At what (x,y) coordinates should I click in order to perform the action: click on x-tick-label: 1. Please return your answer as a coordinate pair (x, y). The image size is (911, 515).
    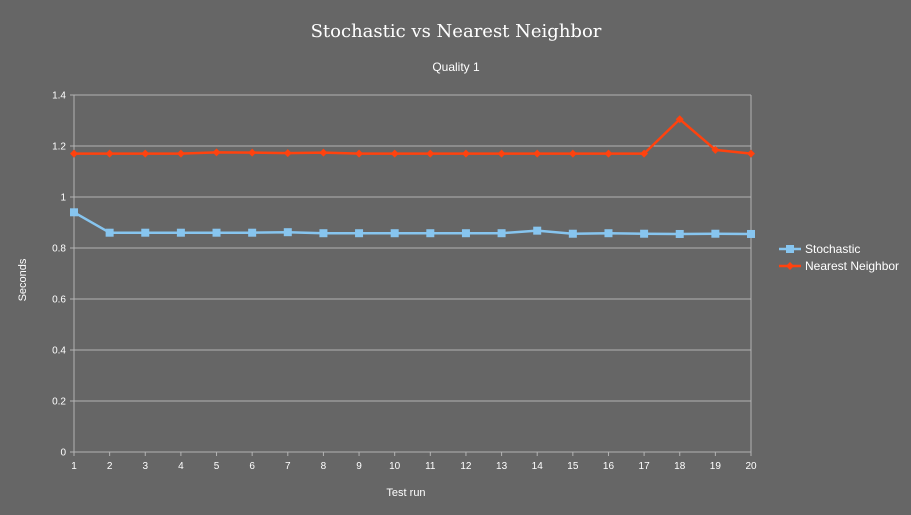
    Looking at the image, I should click on (74, 466).